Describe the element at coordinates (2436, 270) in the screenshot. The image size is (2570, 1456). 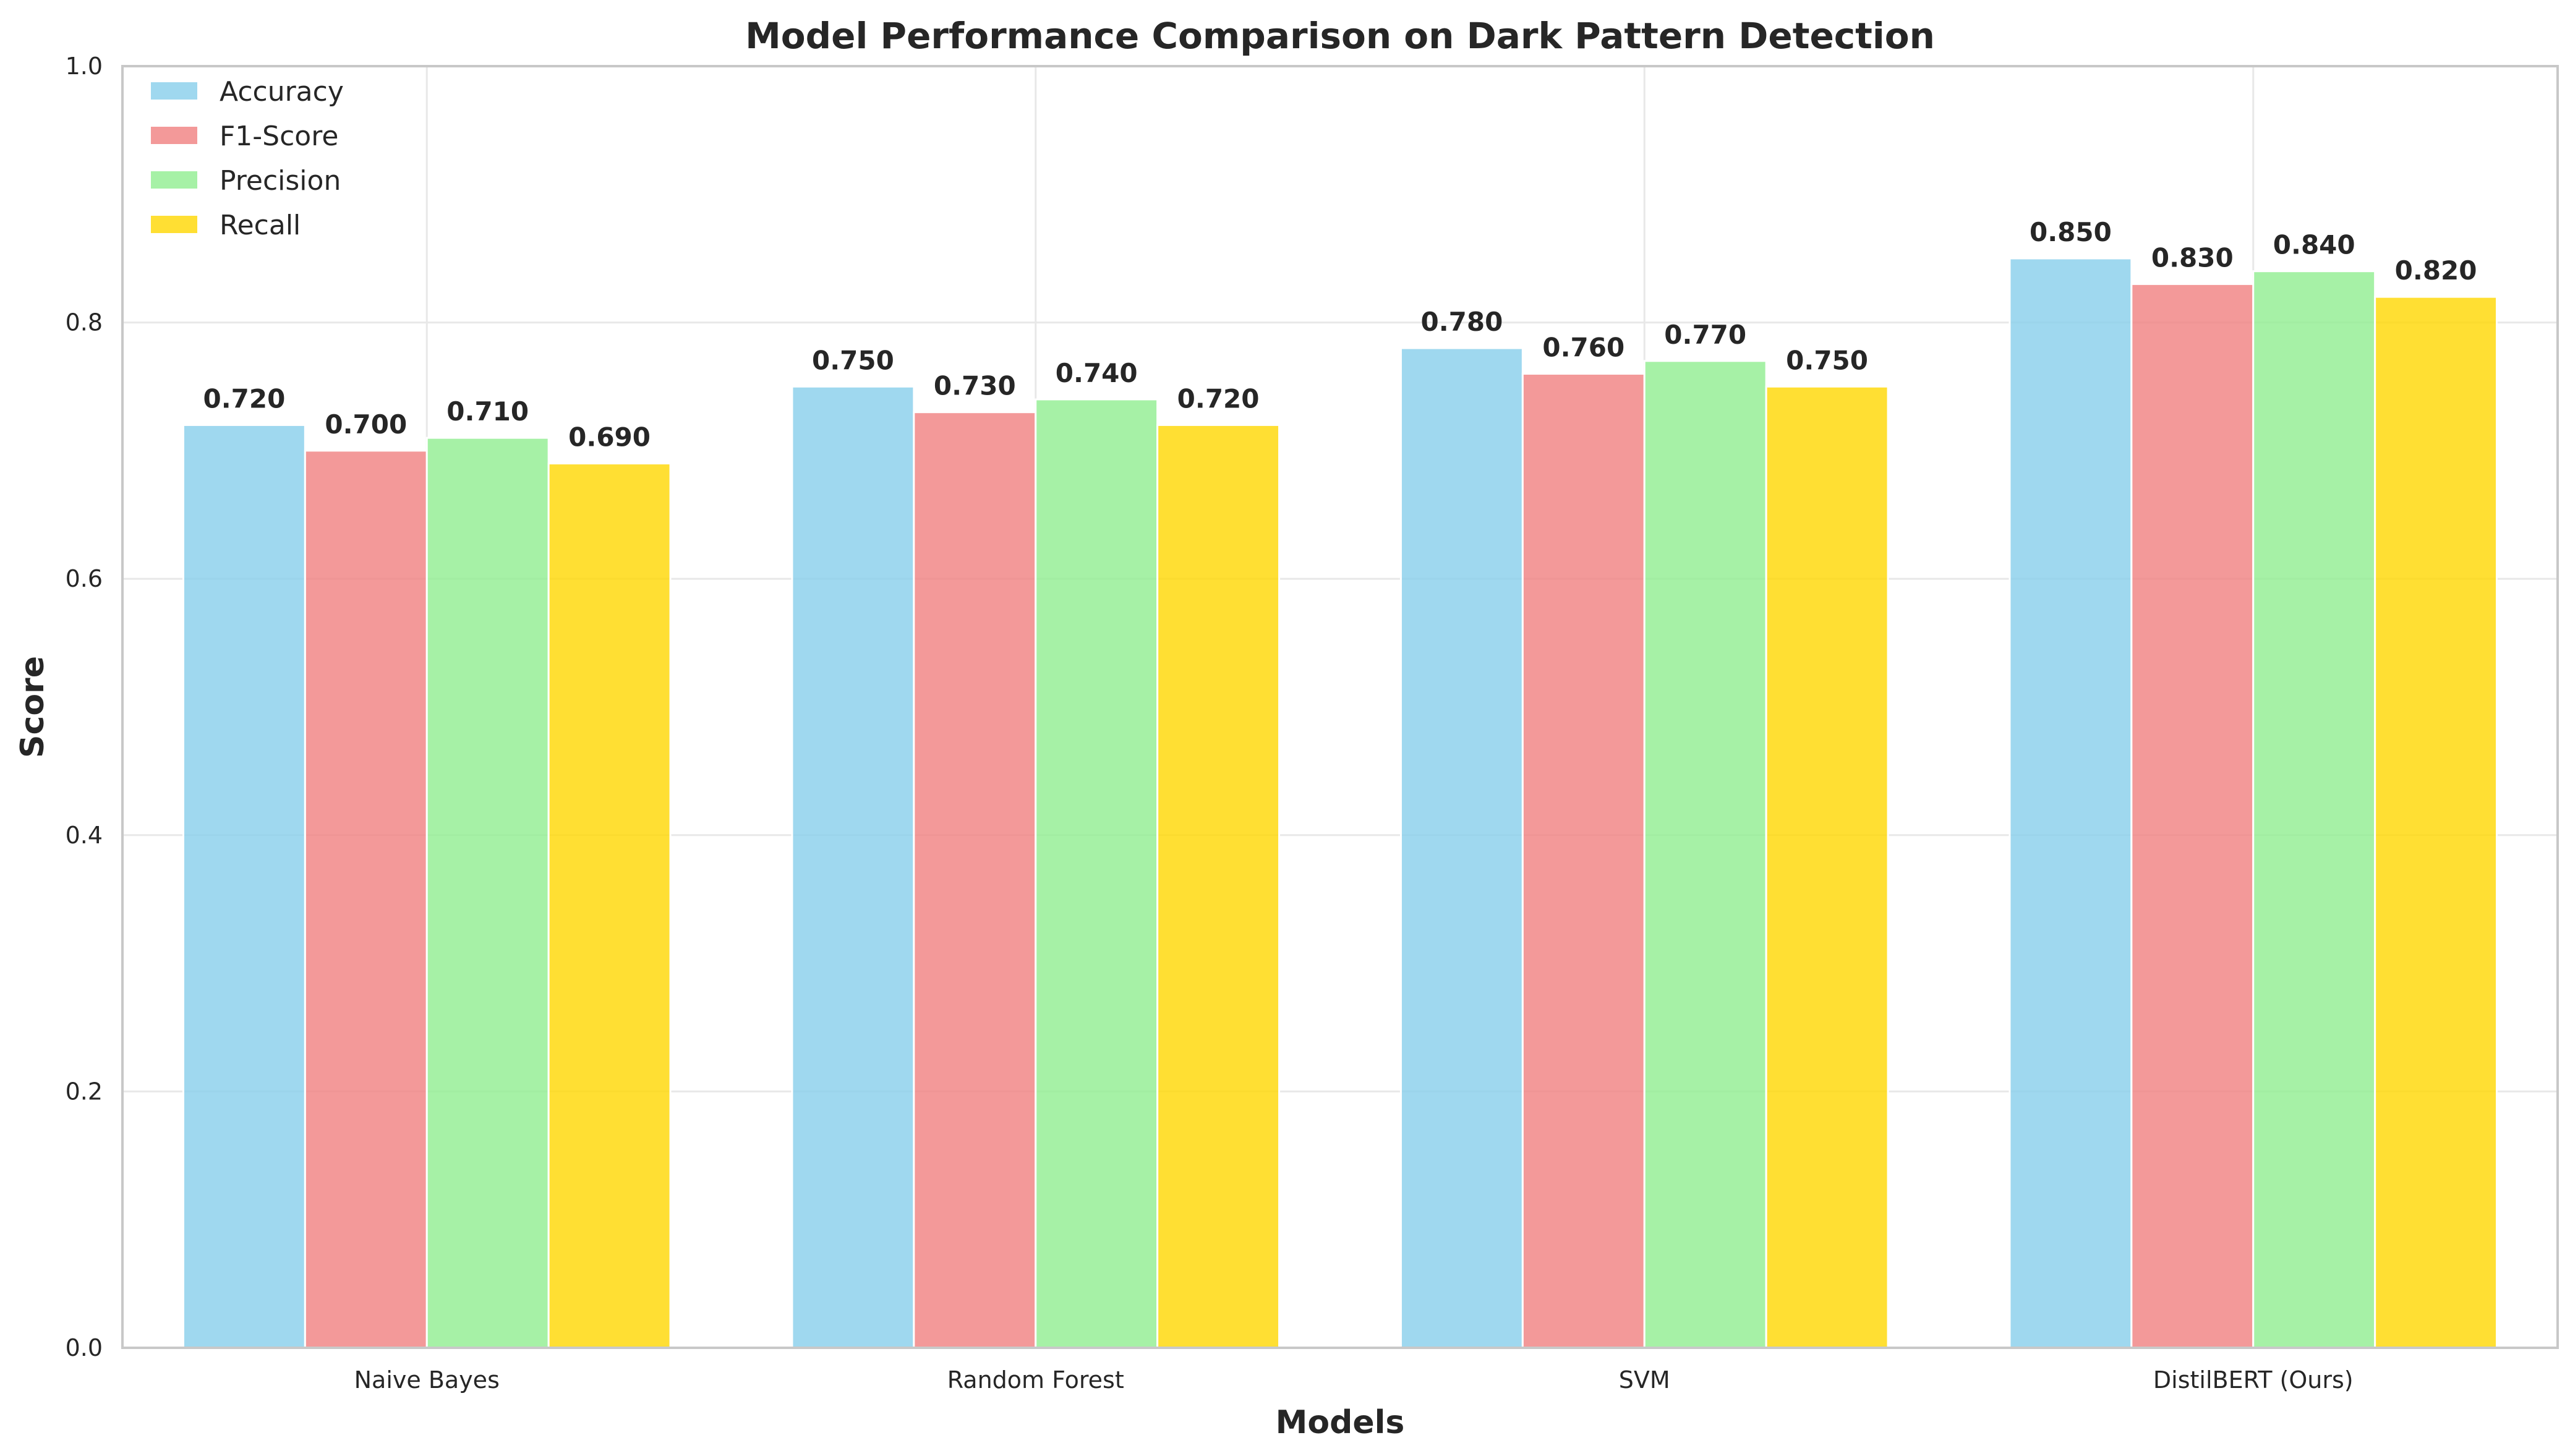
I see `data-label: 0.820` at that location.